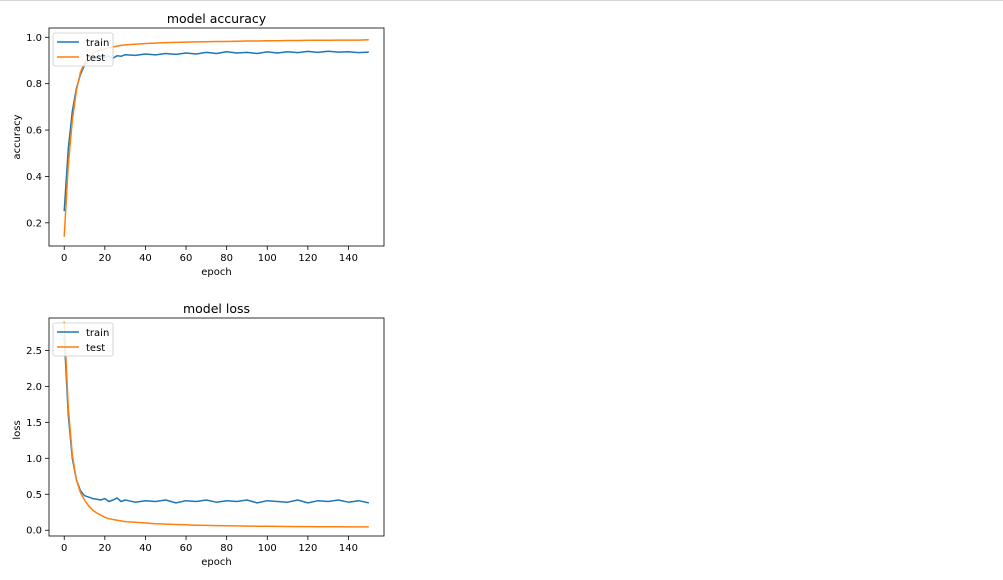 This screenshot has height=580, width=1003. I want to click on chart-title: model accuracy, so click(217, 18).